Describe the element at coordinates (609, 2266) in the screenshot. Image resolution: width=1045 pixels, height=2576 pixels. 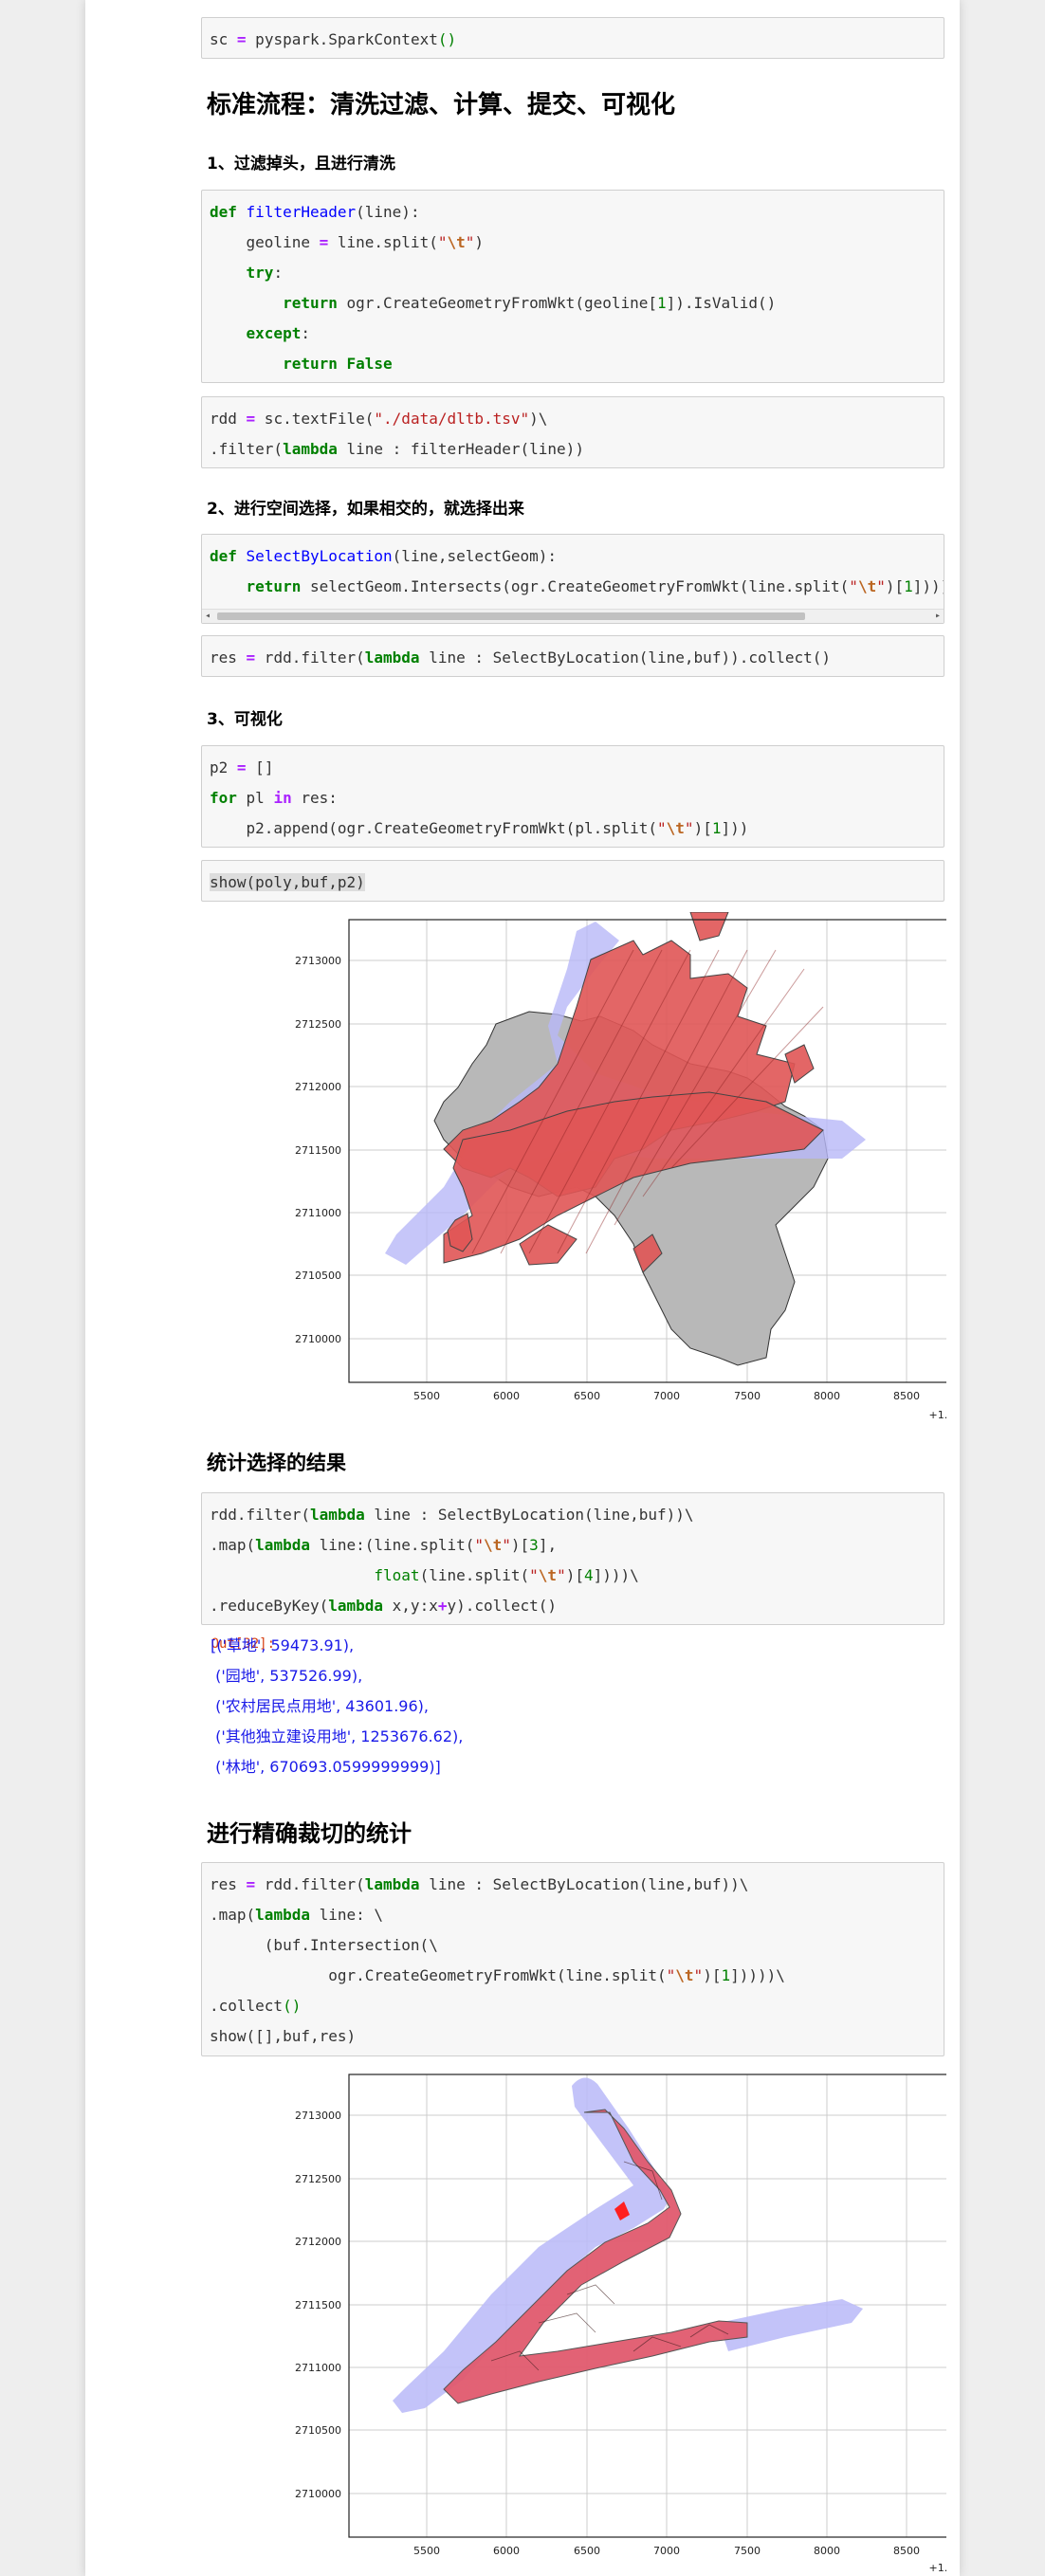
I see `parcel-boundaries` at that location.